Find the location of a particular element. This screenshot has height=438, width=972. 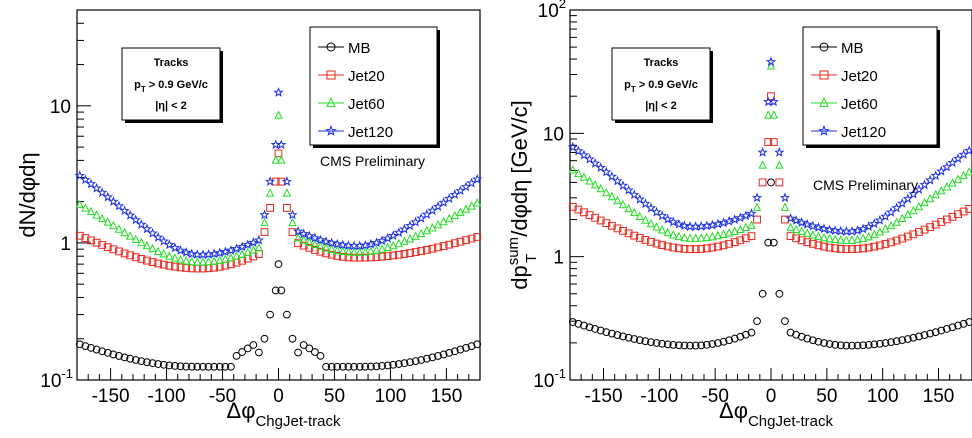

y-tick-label: 10 is located at coordinates (553, 134).